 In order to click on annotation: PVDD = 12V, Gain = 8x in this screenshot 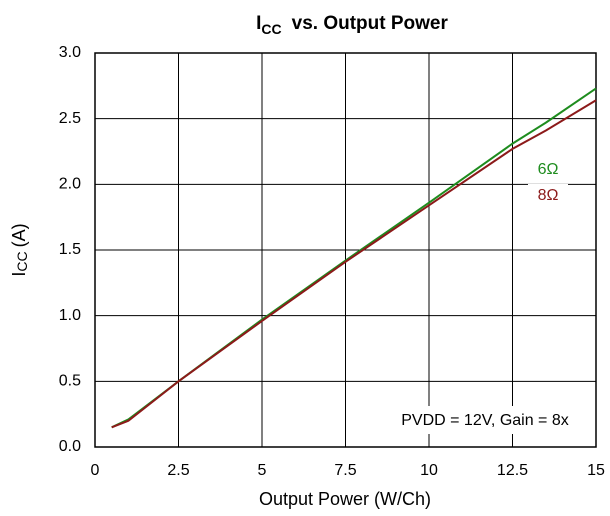, I will do `click(485, 420)`.